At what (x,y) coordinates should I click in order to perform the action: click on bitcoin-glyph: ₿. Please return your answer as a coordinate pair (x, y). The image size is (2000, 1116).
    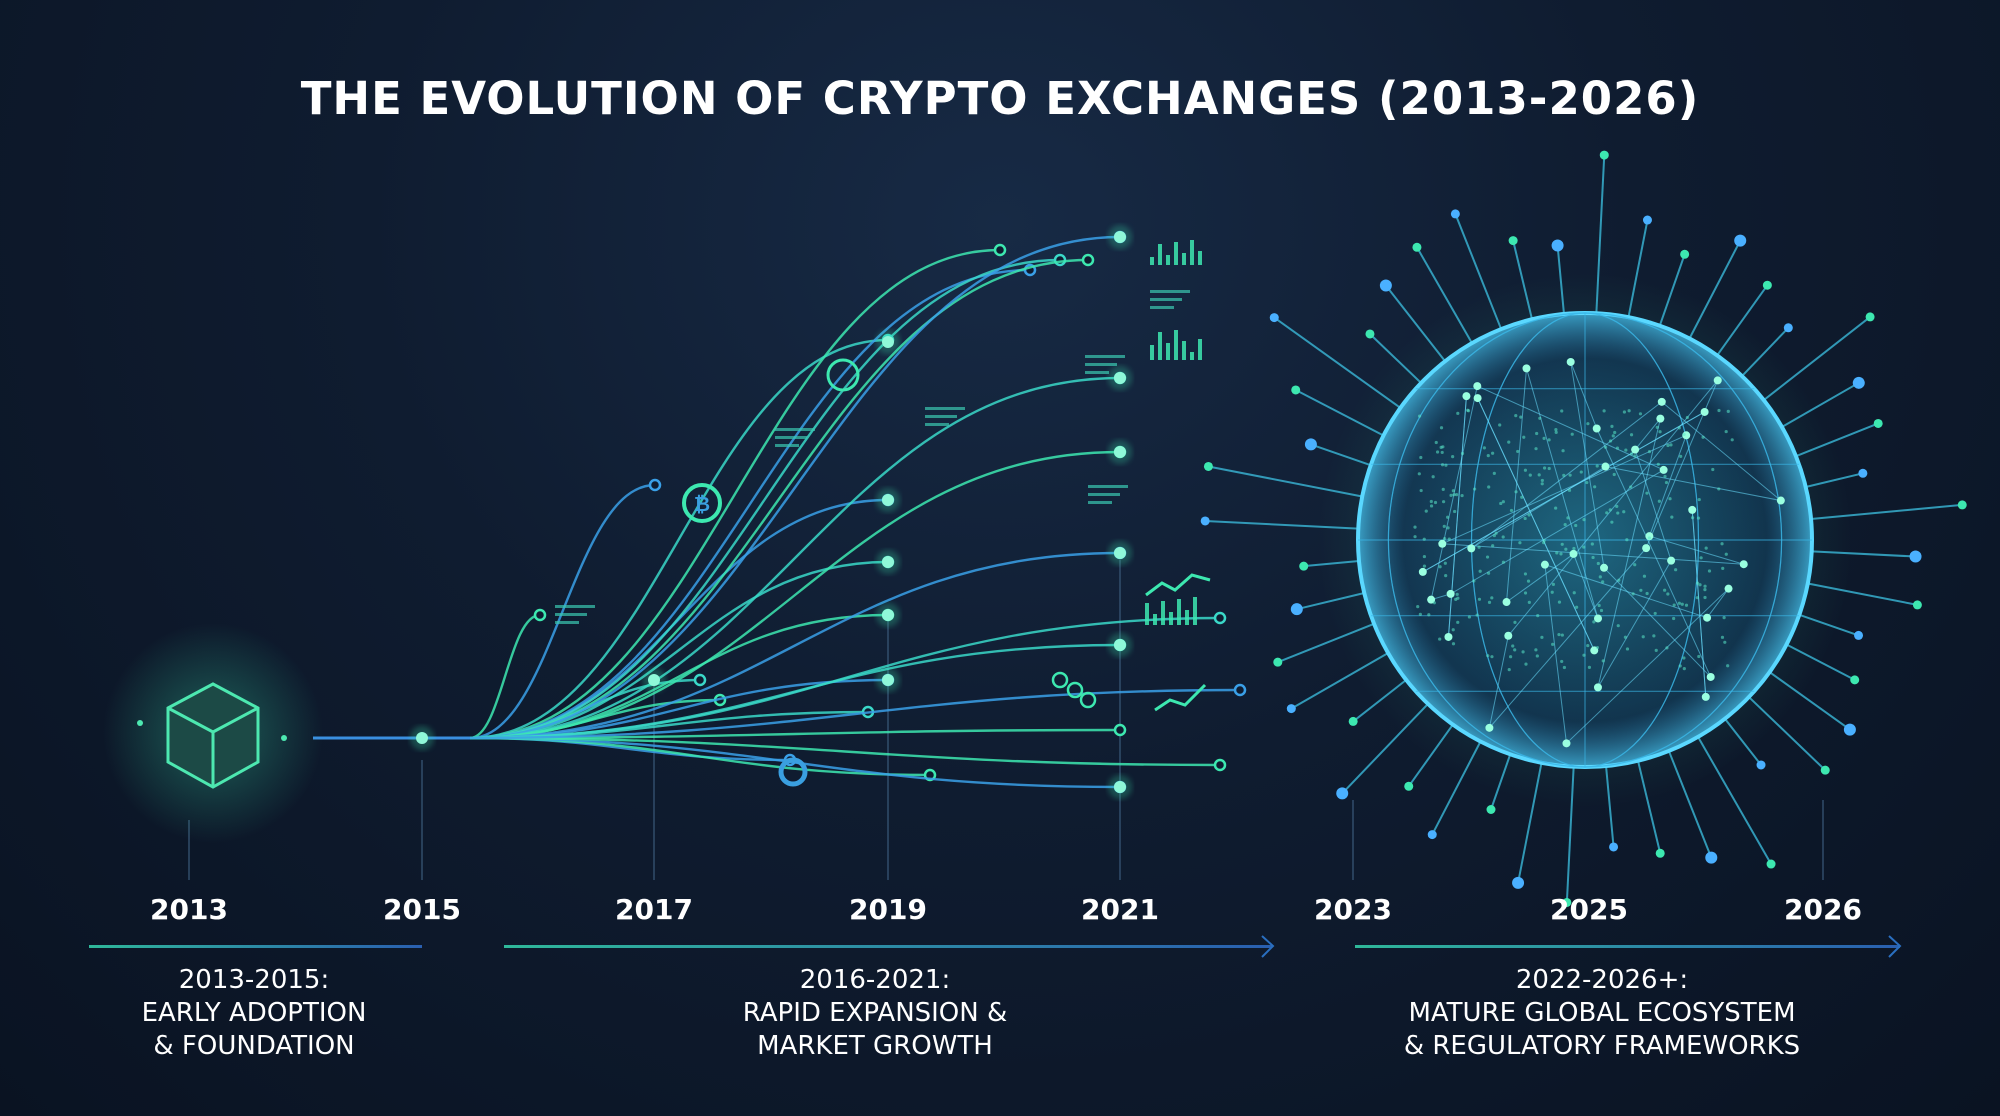
    Looking at the image, I should click on (702, 504).